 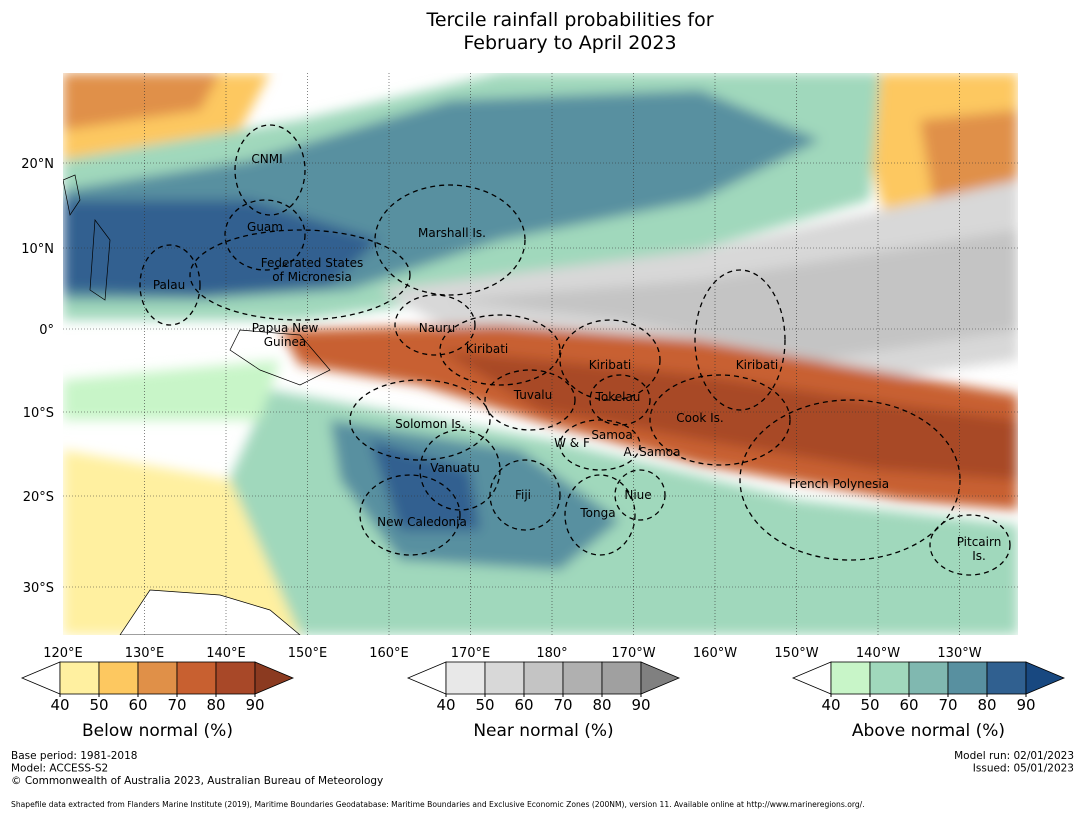 What do you see at coordinates (633, 653) in the screenshot?
I see `lon-label: 170°W` at bounding box center [633, 653].